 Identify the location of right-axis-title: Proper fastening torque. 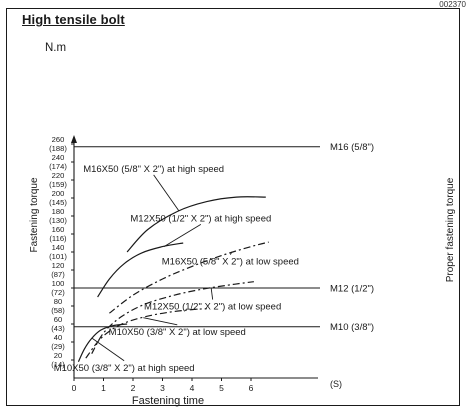
(450, 229).